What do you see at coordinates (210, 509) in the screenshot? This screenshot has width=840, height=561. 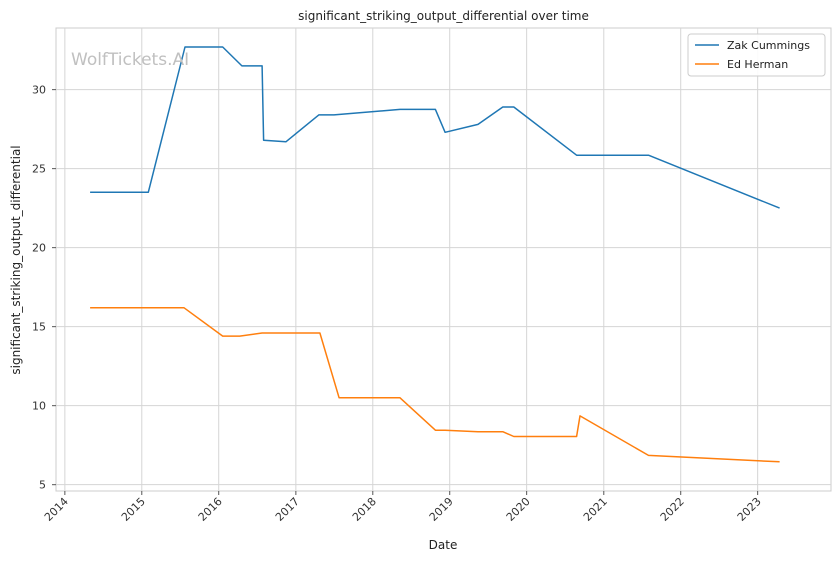 I see `x-tick-label: 2016` at bounding box center [210, 509].